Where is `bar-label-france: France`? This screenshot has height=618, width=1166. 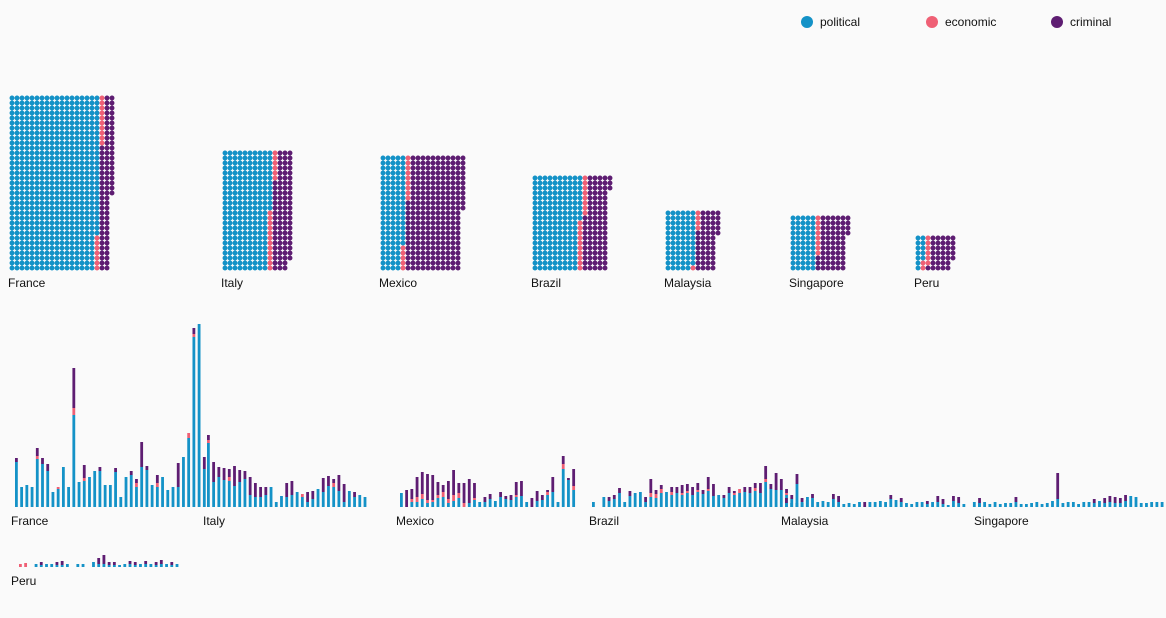
bar-label-france: France is located at coordinates (30, 521).